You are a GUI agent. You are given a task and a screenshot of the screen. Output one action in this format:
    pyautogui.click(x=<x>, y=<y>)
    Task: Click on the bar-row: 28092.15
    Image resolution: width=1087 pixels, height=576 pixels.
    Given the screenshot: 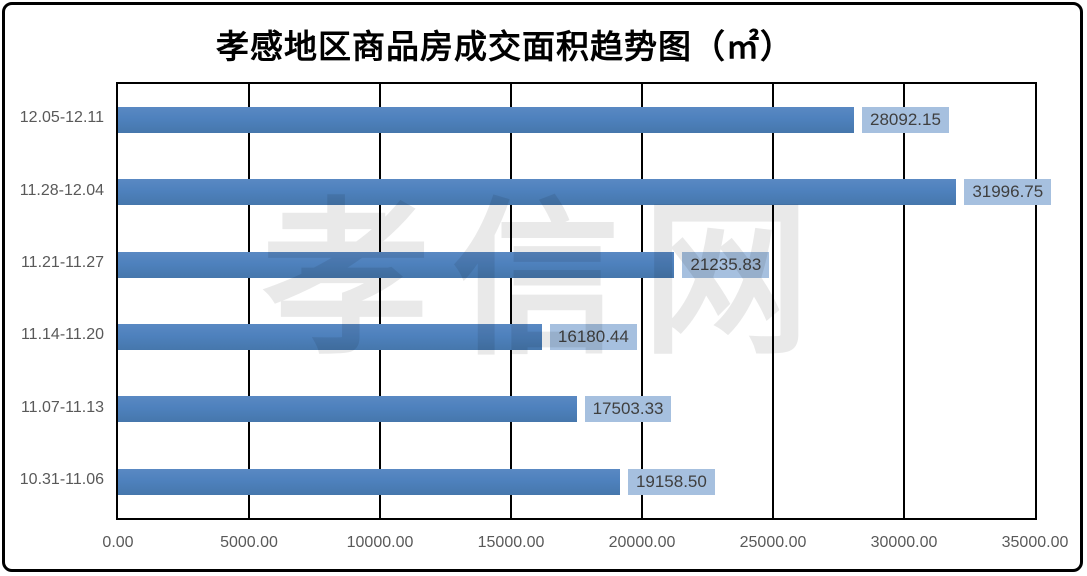 What is the action you would take?
    pyautogui.click(x=576, y=120)
    